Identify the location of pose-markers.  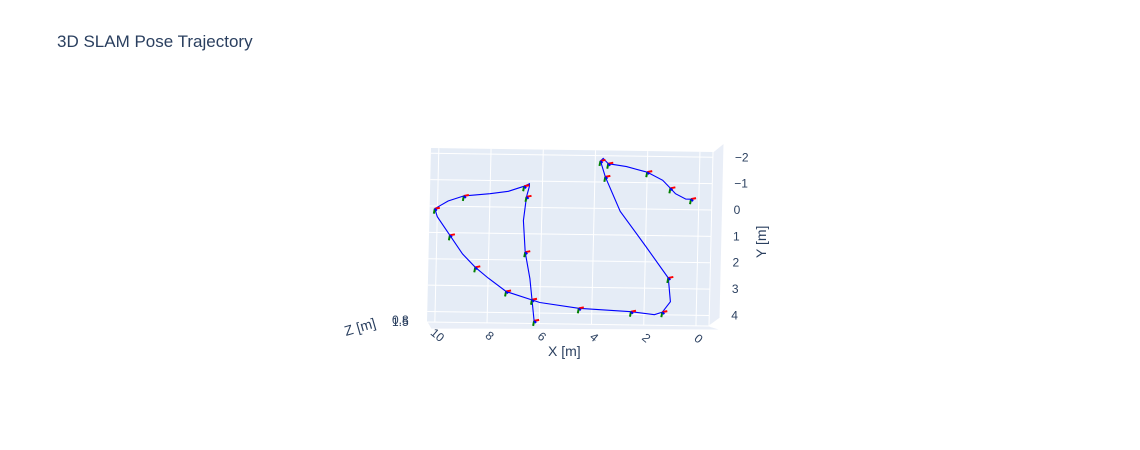
(564, 242).